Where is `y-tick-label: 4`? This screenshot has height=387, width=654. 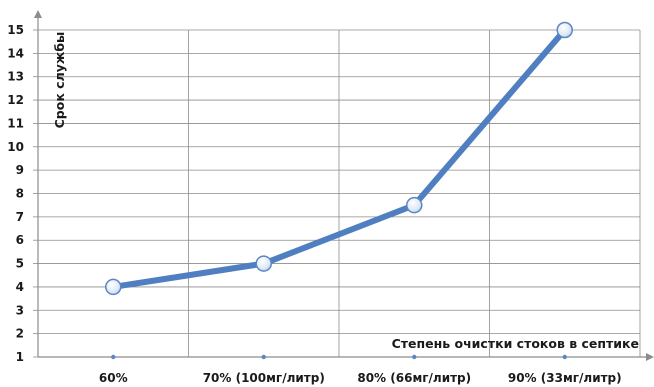
y-tick-label: 4 is located at coordinates (20, 287).